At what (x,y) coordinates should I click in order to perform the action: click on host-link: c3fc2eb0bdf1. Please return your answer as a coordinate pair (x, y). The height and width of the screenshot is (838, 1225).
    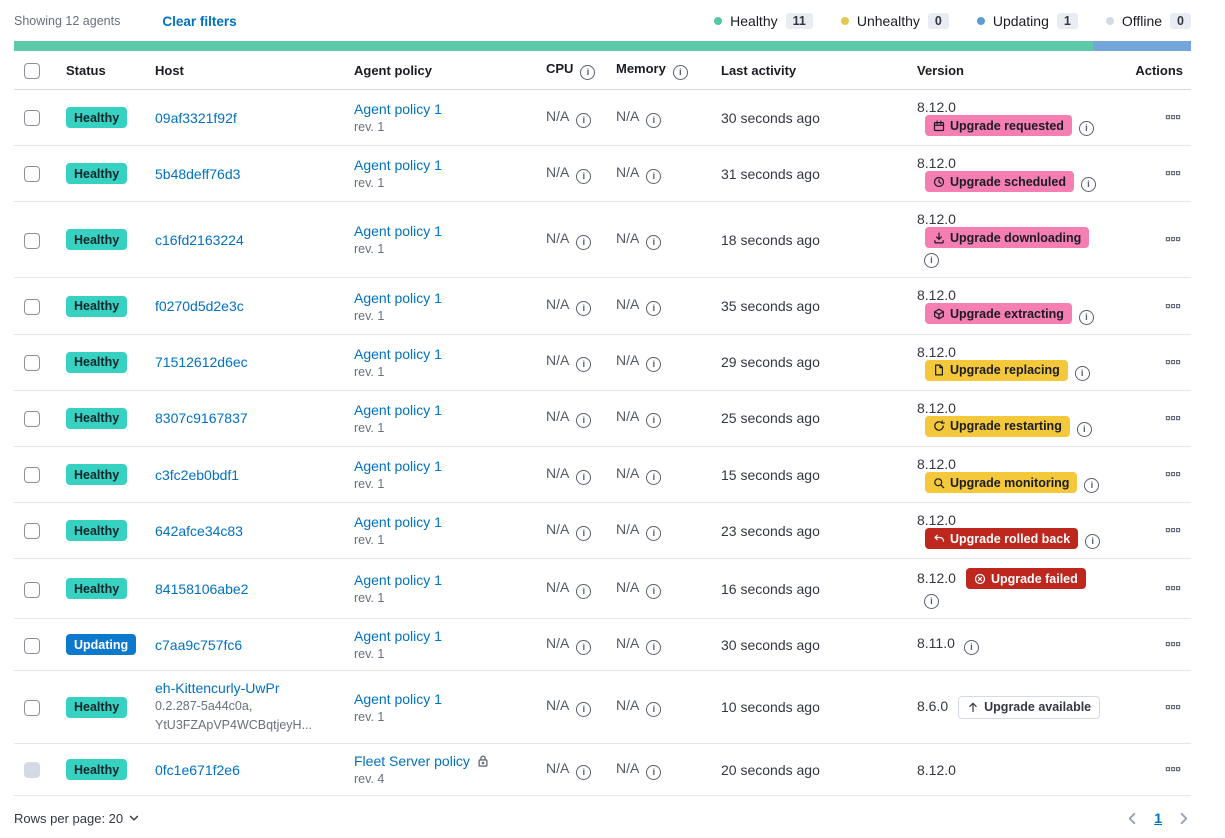
    Looking at the image, I should click on (197, 474).